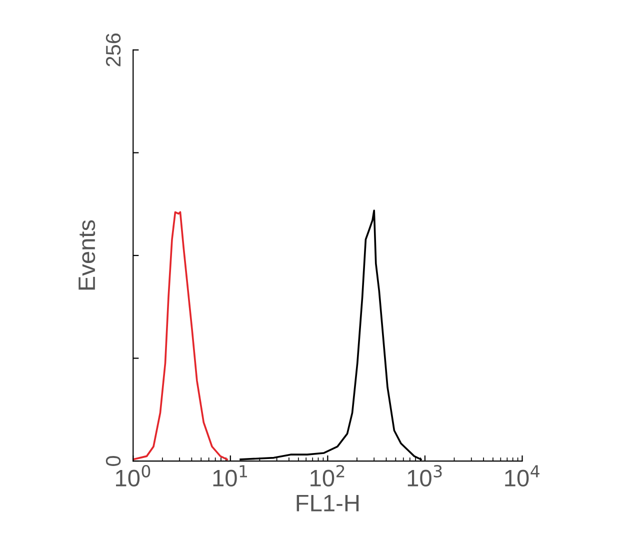 The height and width of the screenshot is (543, 640). Describe the element at coordinates (425, 475) in the screenshot. I see `x-tick-label: 10$^{3}$` at that location.